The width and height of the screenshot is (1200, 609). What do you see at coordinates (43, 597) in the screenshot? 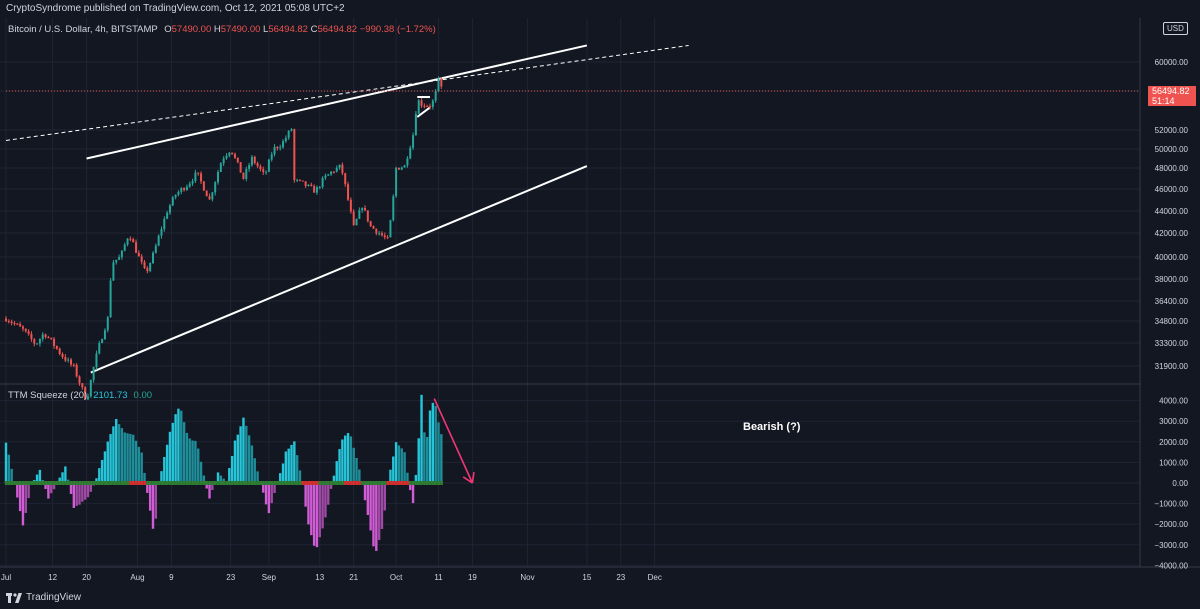
I see `tradingview-brand: TradingView` at bounding box center [43, 597].